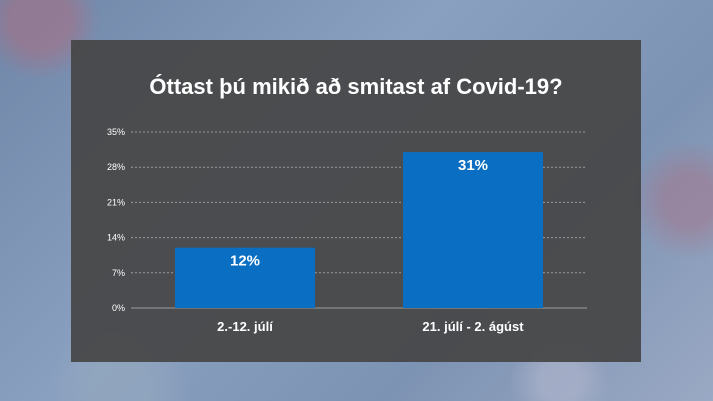  Describe the element at coordinates (473, 165) in the screenshot. I see `data-label: 31%` at that location.